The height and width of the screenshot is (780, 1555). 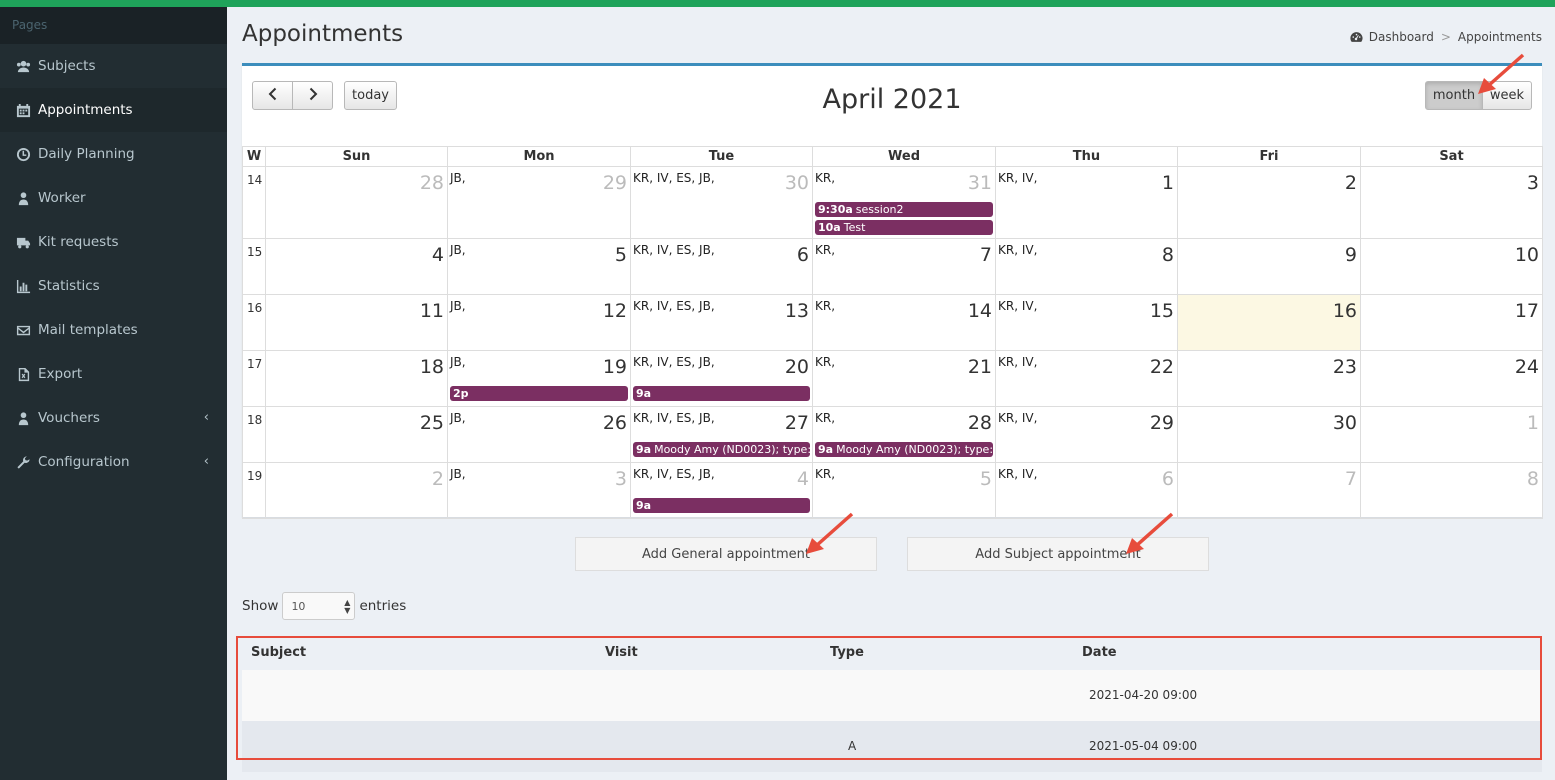 I want to click on day-cell: KR, IV, 6, so click(x=1086, y=490).